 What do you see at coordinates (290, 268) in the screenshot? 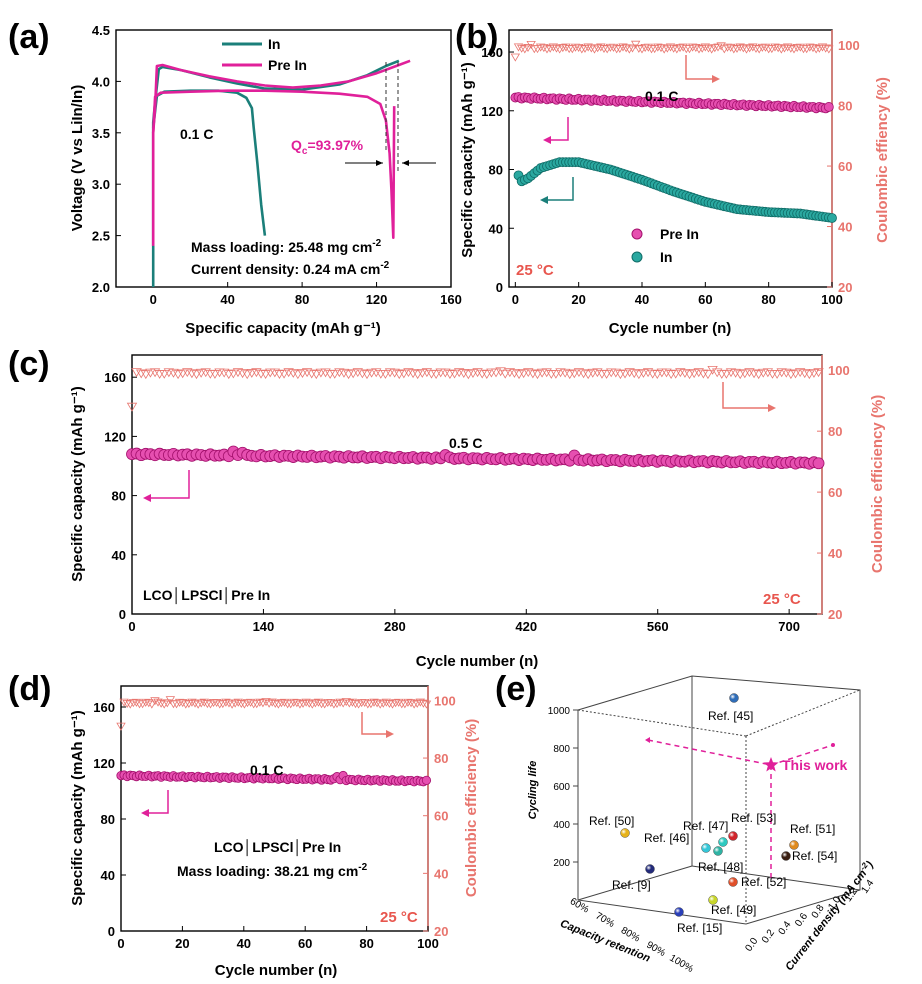
I see `panel-a-current-density: Current density: 0.24 mA cm-2` at bounding box center [290, 268].